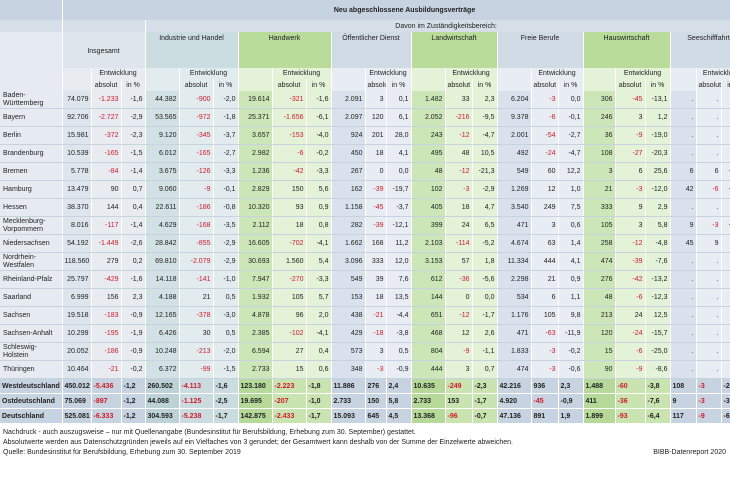  What do you see at coordinates (545, 207) in the screenshot?
I see `cell-value: 249` at bounding box center [545, 207].